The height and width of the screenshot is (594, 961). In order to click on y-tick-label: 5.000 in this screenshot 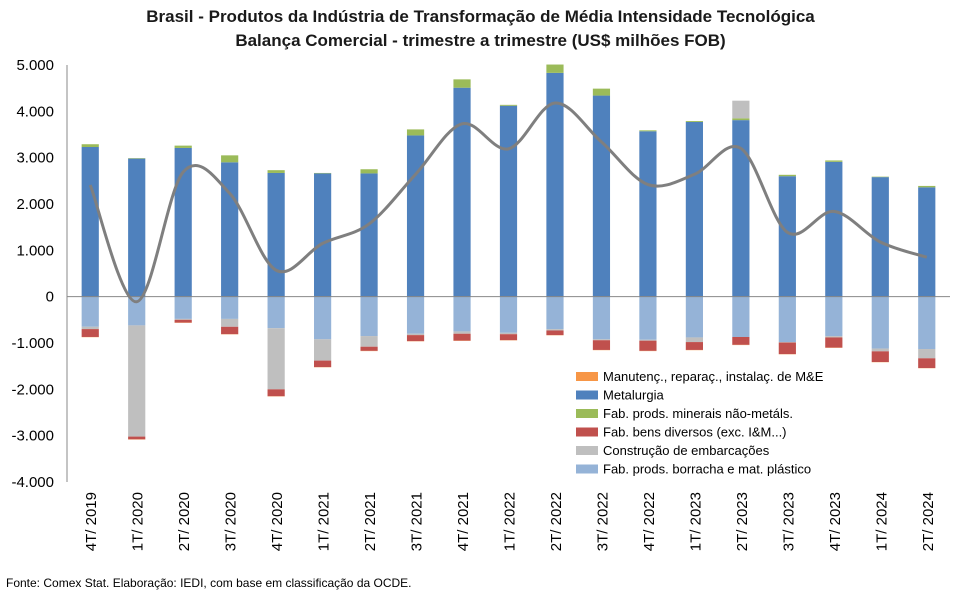, I will do `click(35, 65)`.